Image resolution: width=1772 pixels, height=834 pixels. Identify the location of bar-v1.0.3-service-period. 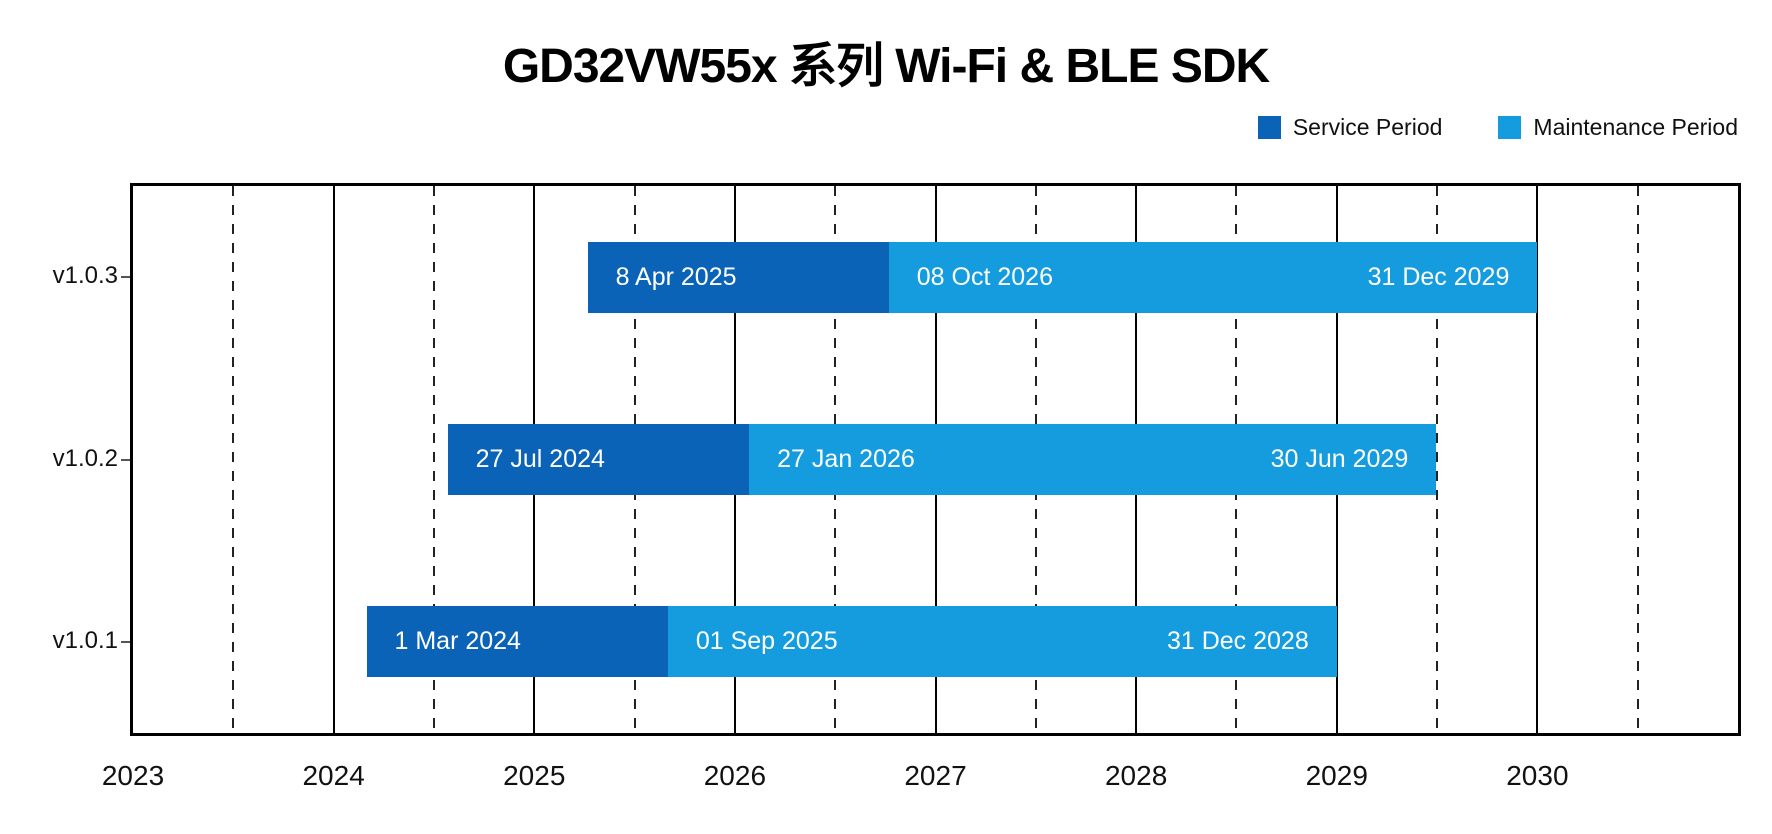
(738, 277).